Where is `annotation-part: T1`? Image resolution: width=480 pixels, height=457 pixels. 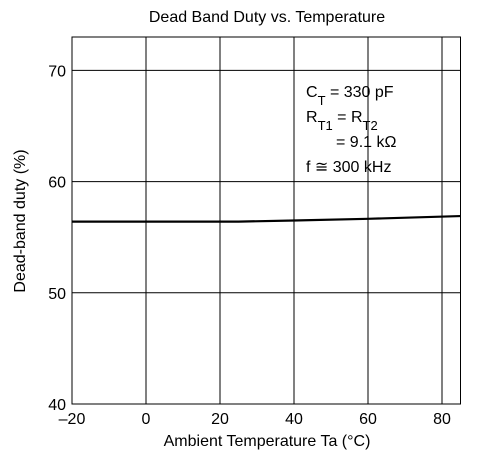 annotation-part: T1 is located at coordinates (325, 125).